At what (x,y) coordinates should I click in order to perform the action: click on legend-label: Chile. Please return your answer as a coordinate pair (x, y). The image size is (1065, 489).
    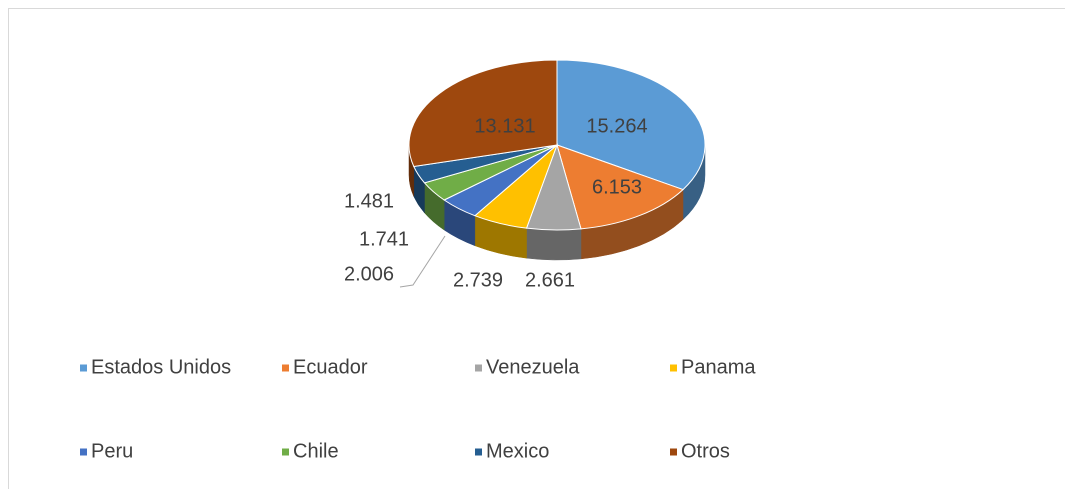
    Looking at the image, I should click on (316, 451).